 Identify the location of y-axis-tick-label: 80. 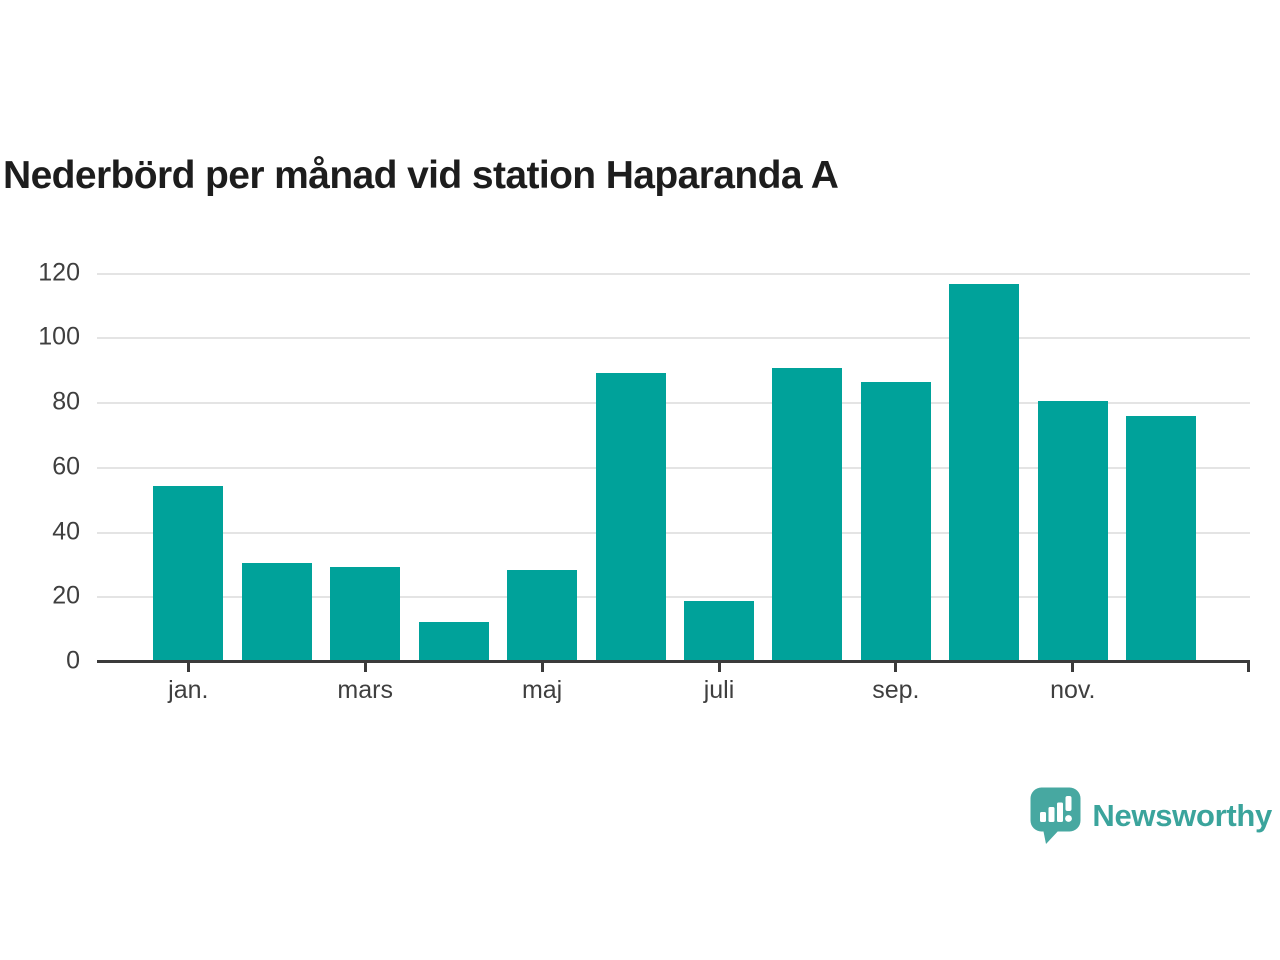
(66, 401).